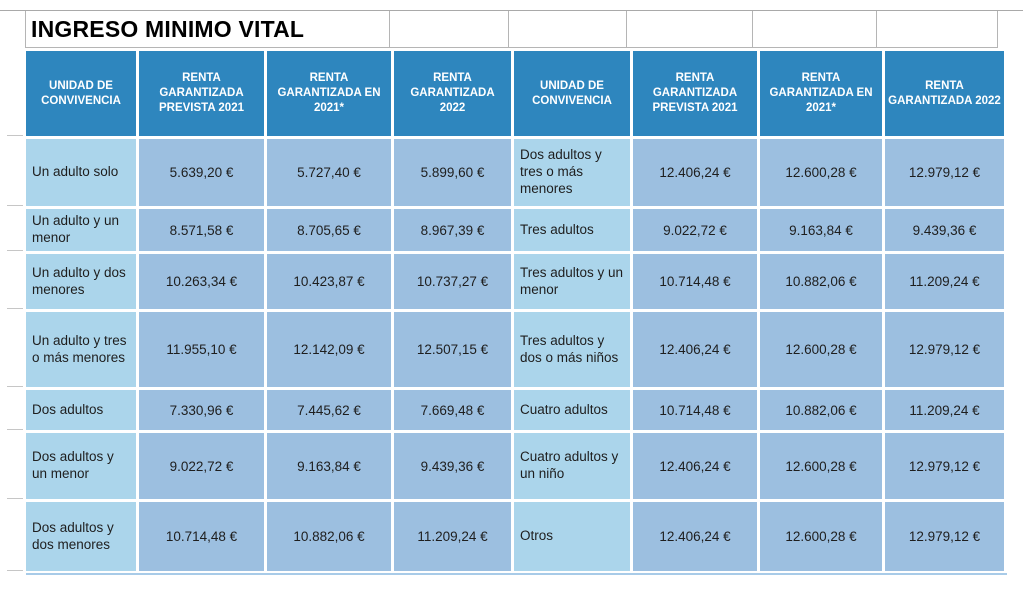  I want to click on household-label-cell: Dos adultos y tres o más menores, so click(572, 172).